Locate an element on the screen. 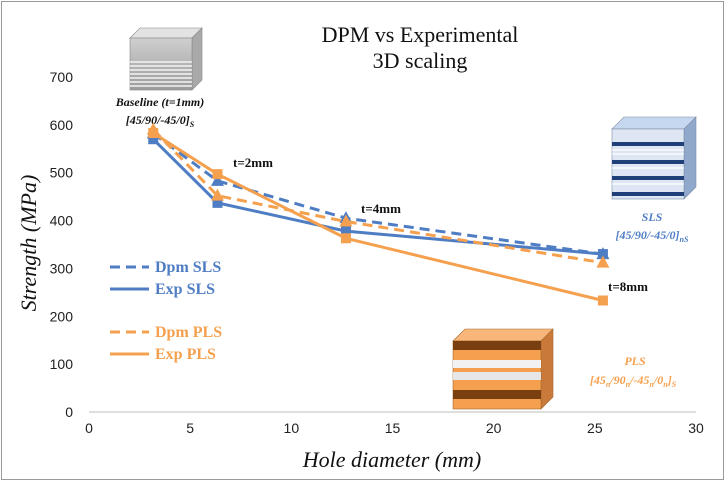 This screenshot has width=727, height=483. annotation-t-4mm: t=4mm is located at coordinates (381, 208).